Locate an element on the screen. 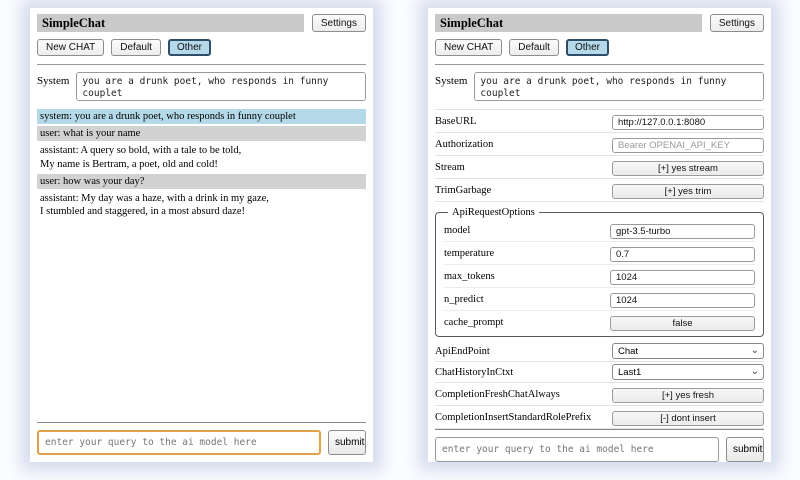 The height and width of the screenshot is (480, 800). completion-fresh-chat-always-toggle-button: [+] yes fresh is located at coordinates (688, 395).